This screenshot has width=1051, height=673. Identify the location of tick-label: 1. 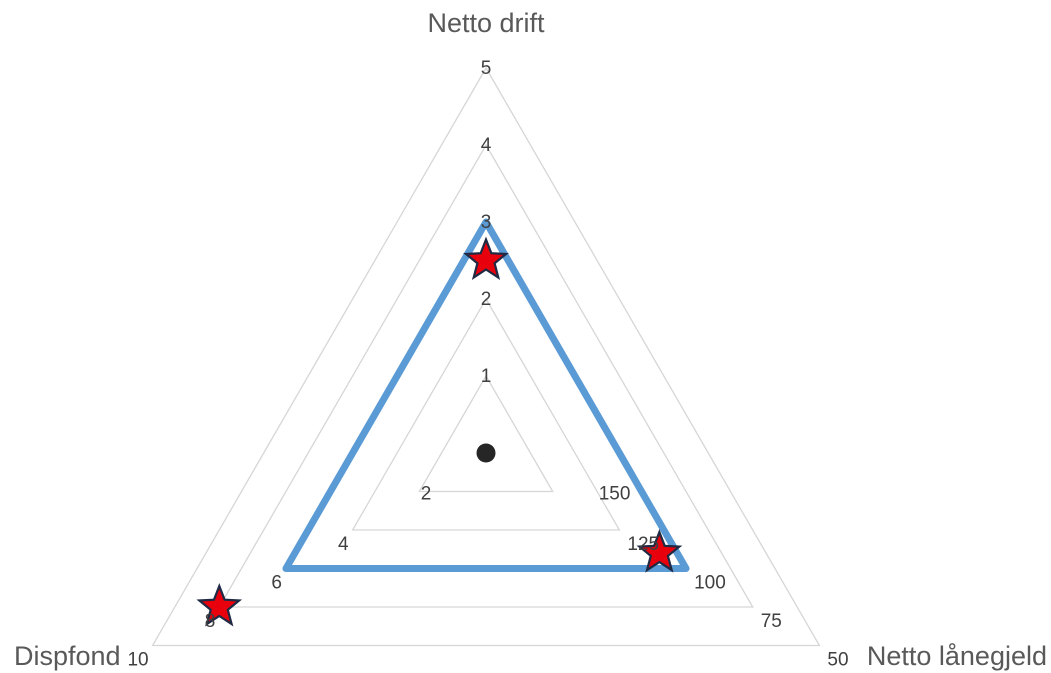
(486, 376).